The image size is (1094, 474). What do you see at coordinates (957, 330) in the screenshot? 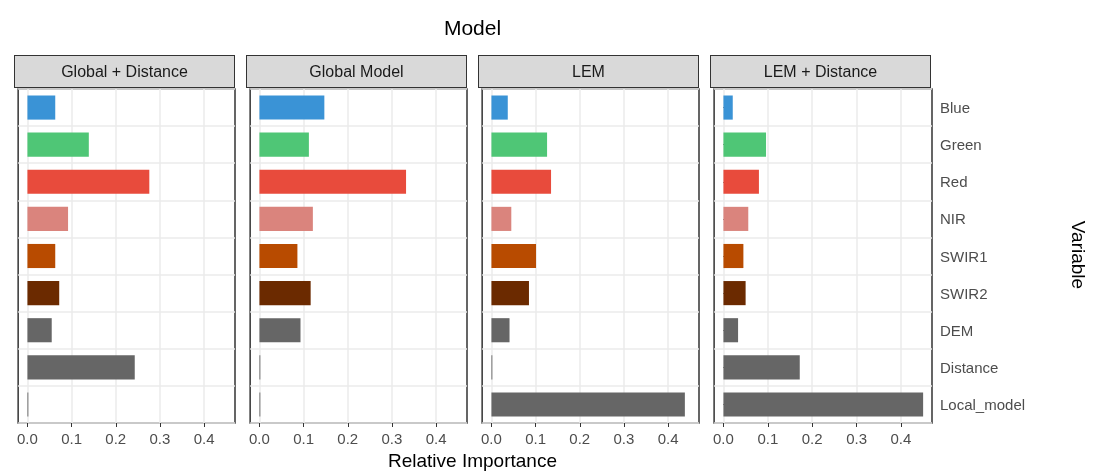
I see `y-tick-label: DEM` at bounding box center [957, 330].